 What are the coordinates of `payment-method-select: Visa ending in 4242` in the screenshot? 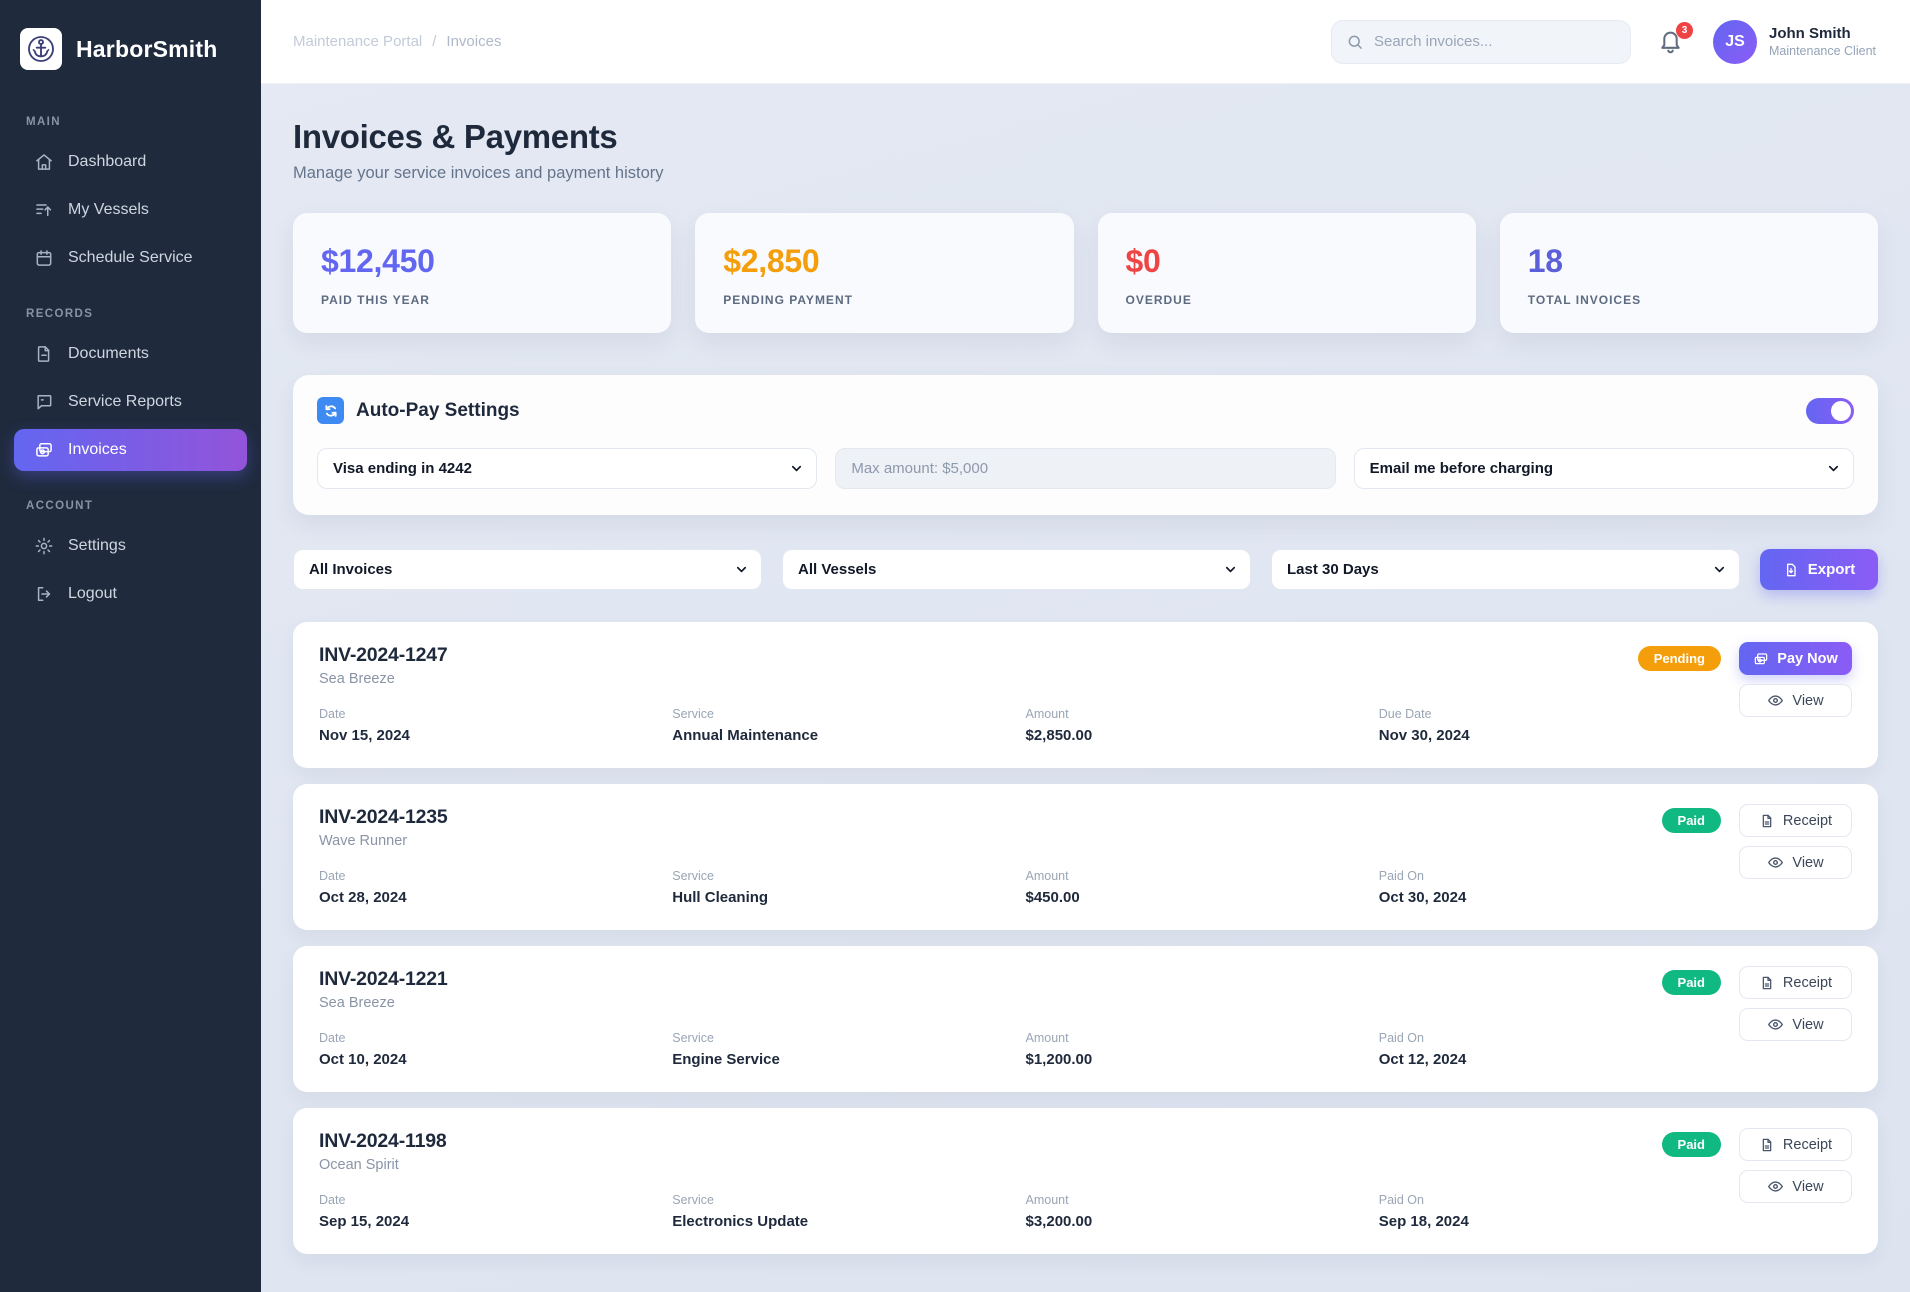 It's located at (567, 468).